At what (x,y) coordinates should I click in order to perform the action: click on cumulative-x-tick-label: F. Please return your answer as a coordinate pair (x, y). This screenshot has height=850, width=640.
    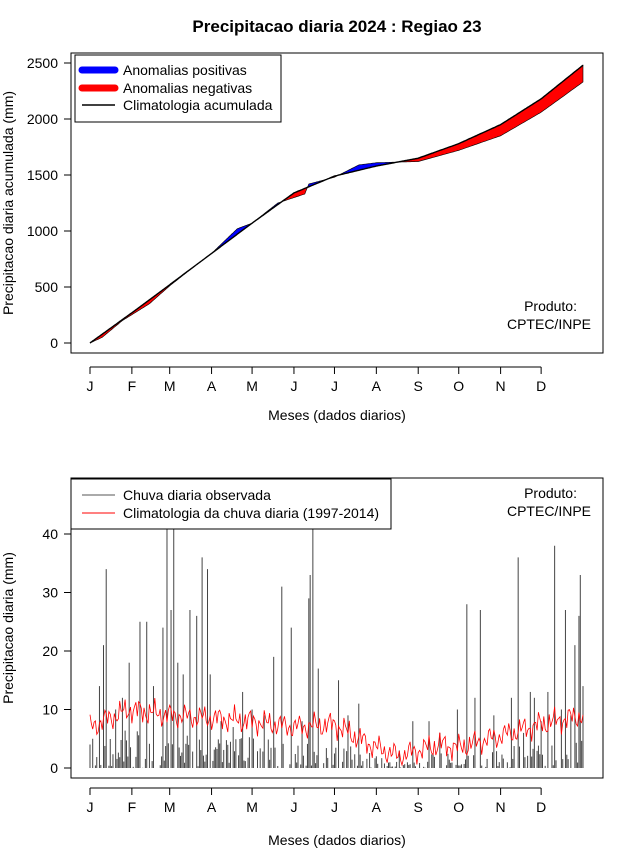
    Looking at the image, I should click on (132, 386).